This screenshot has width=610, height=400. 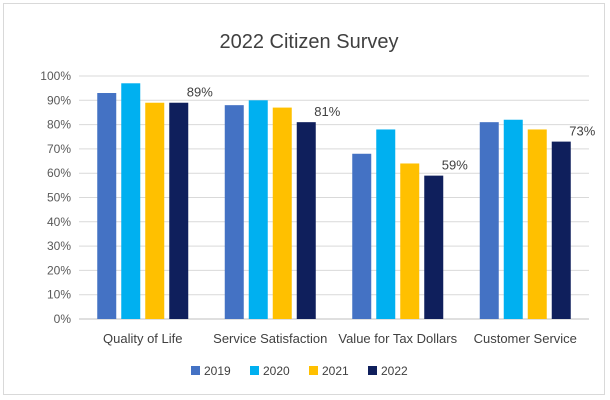 What do you see at coordinates (455, 165) in the screenshot?
I see `data-label: 59%` at bounding box center [455, 165].